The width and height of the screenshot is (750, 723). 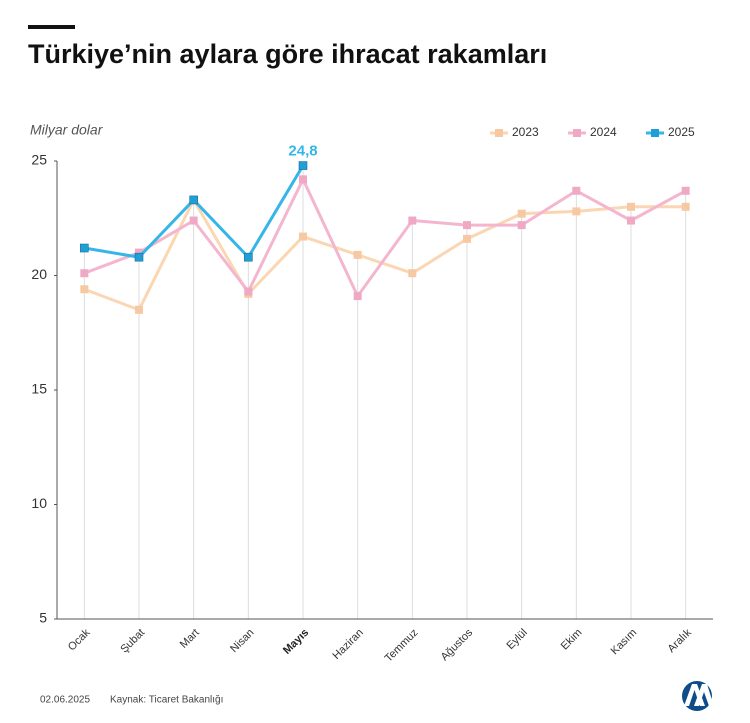 What do you see at coordinates (190, 639) in the screenshot?
I see `x-tick-label: Mart` at bounding box center [190, 639].